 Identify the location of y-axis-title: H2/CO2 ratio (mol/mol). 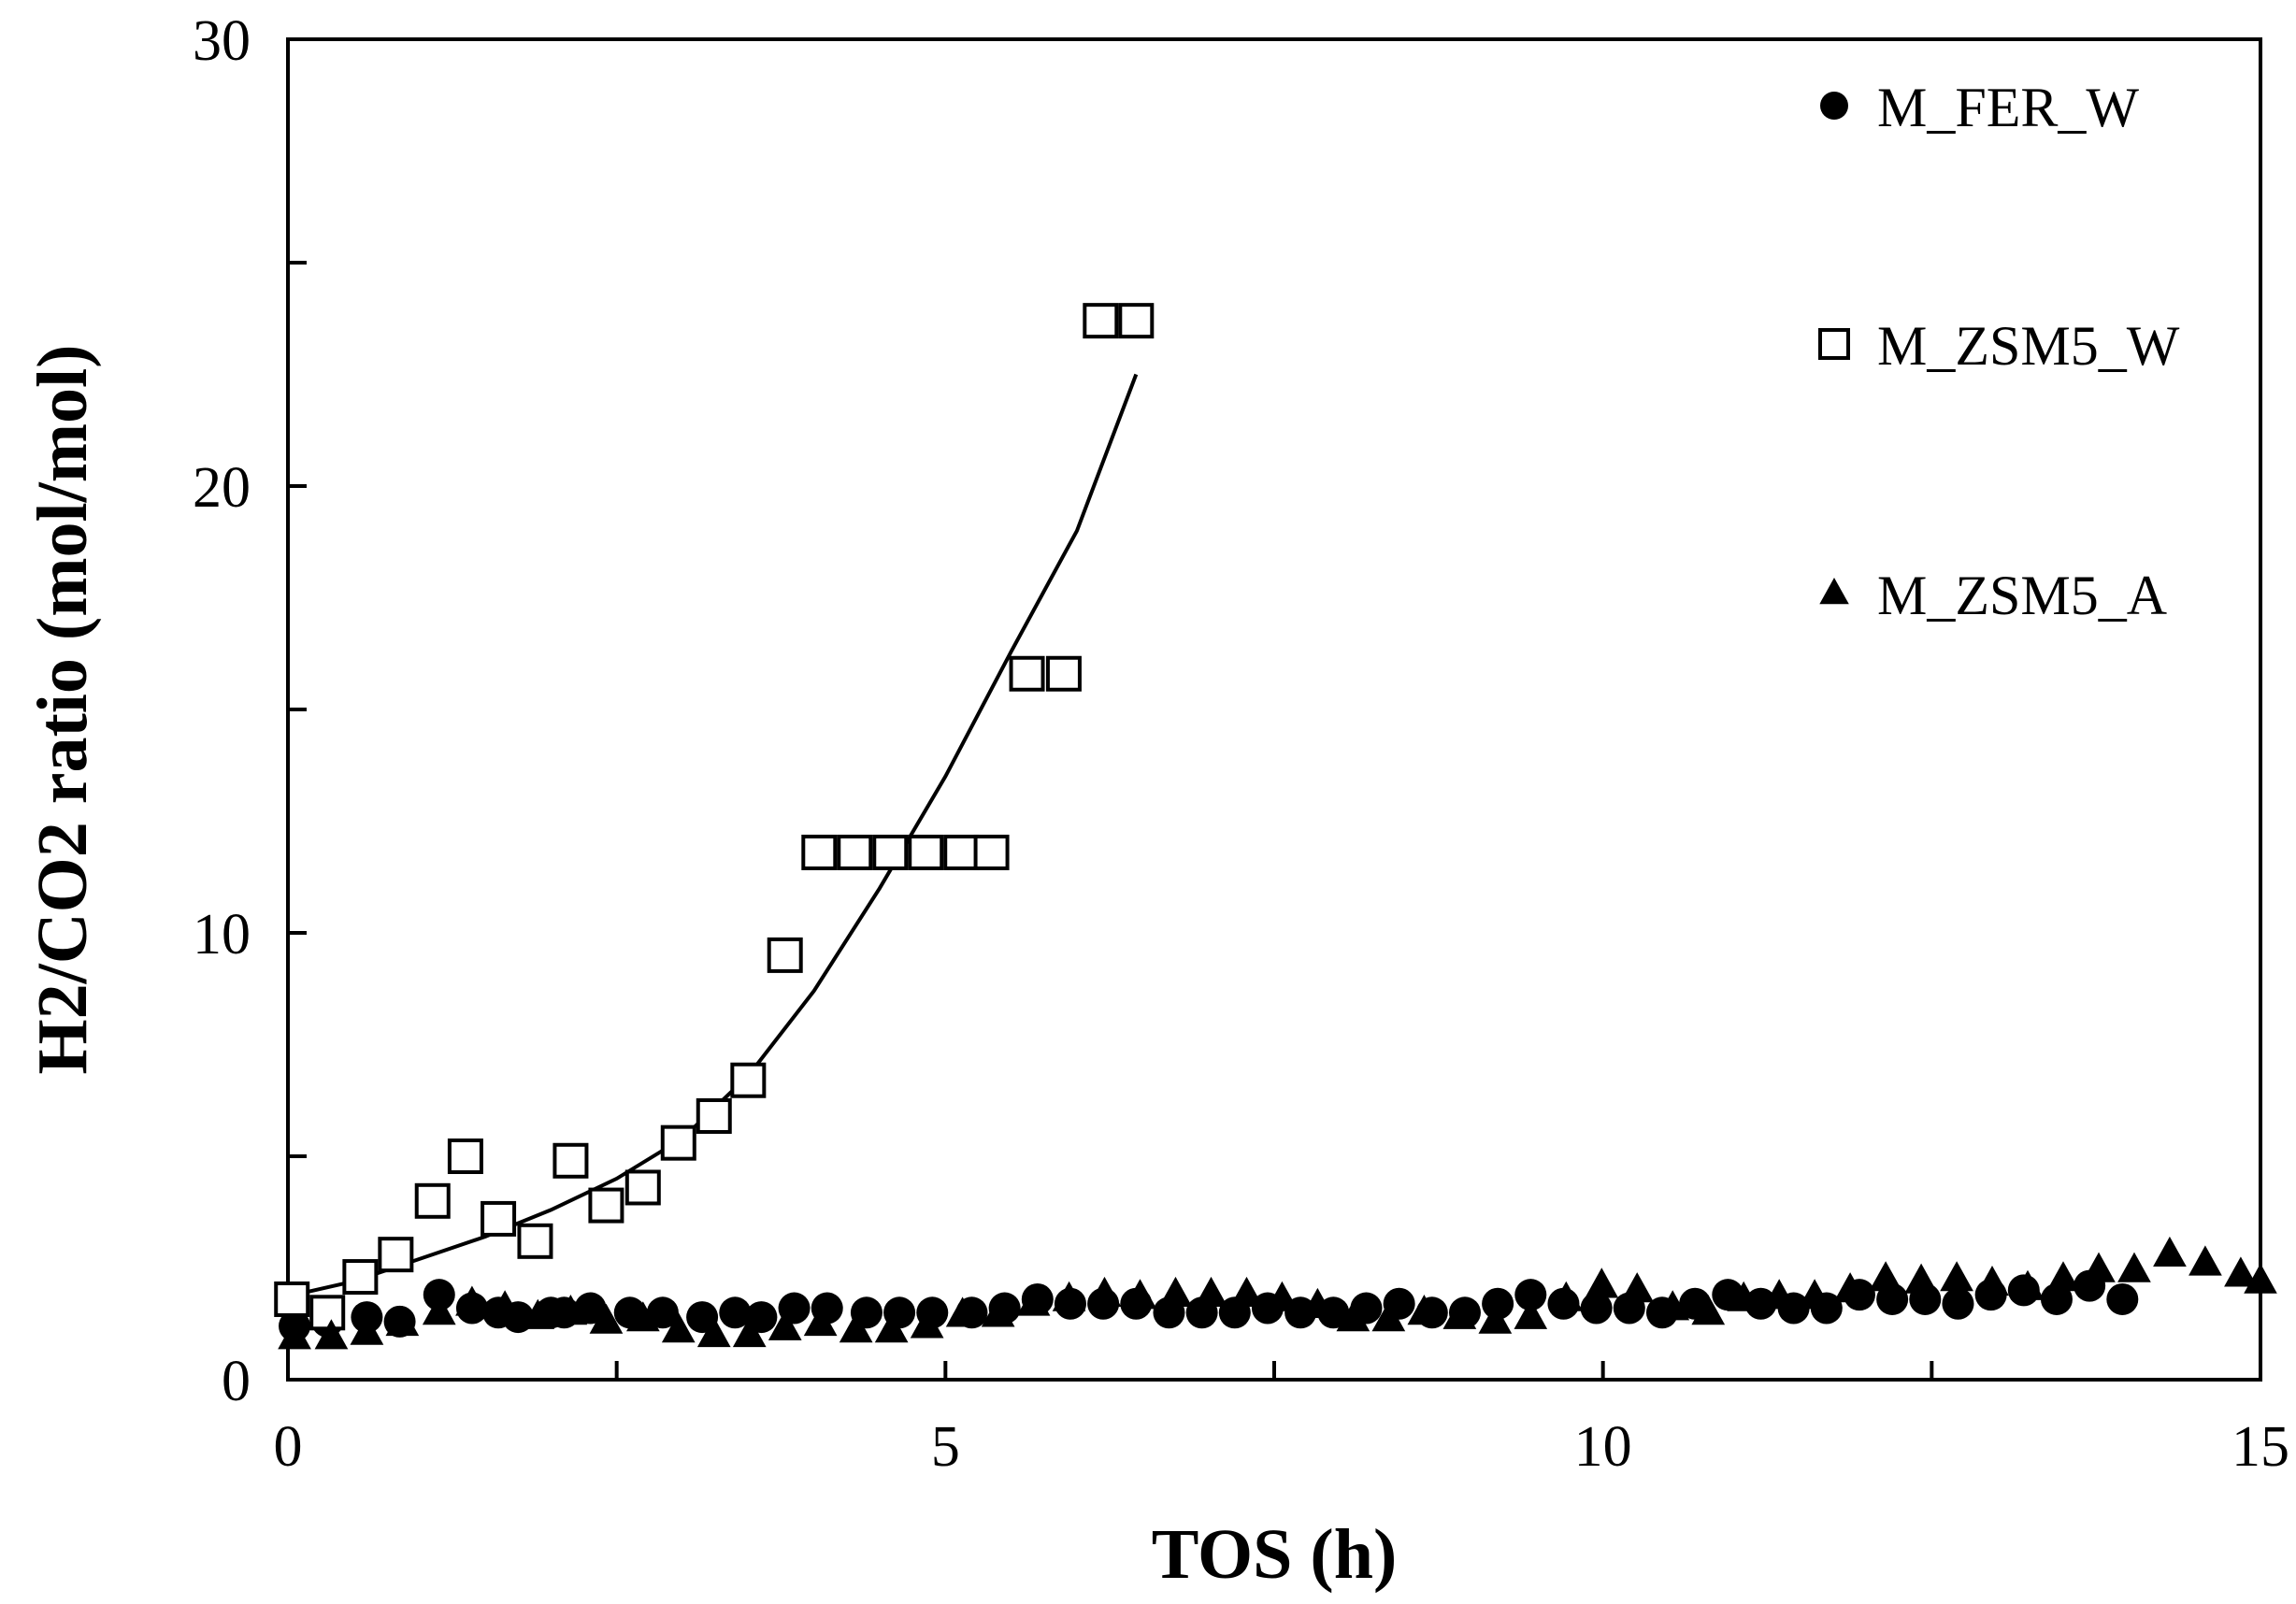
(63, 710).